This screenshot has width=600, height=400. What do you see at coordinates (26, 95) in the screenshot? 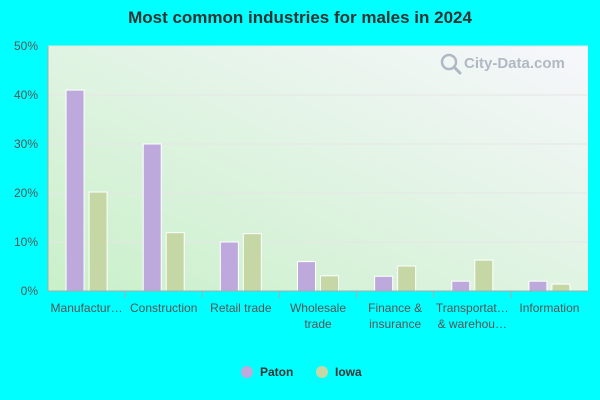
I see `y-tick-label: 40%` at bounding box center [26, 95].